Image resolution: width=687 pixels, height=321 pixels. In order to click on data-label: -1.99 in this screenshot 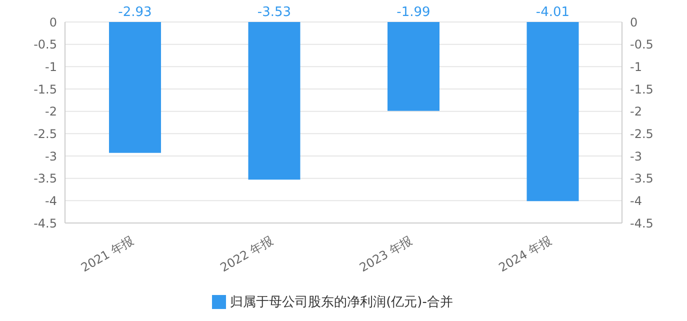, I will do `click(413, 12)`.